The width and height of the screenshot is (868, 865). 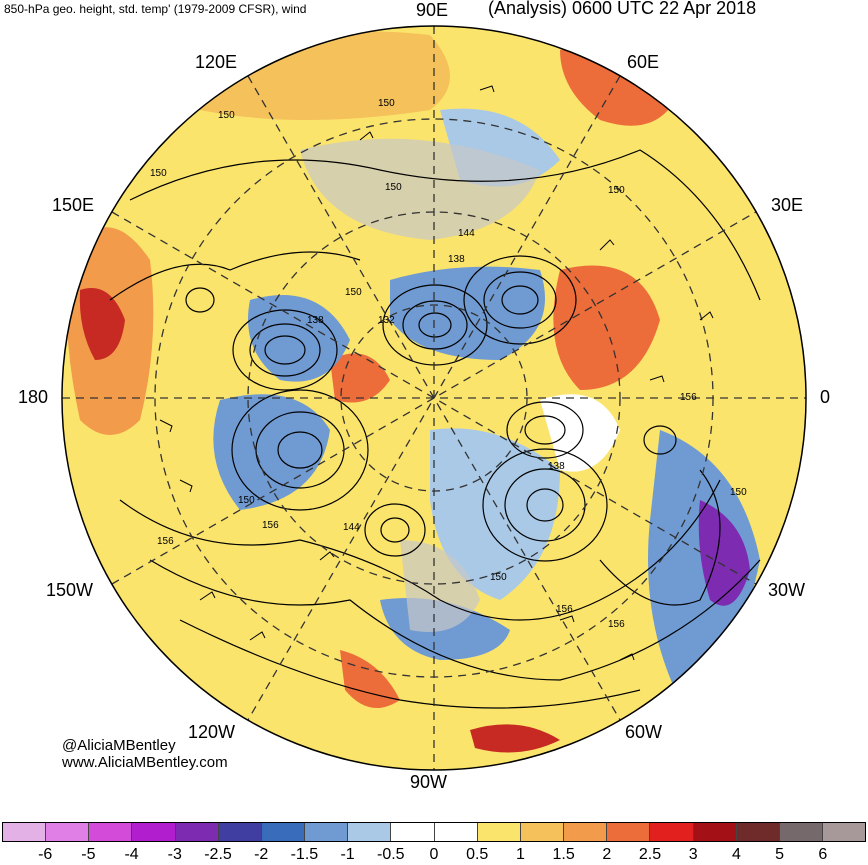 What do you see at coordinates (607, 854) in the screenshot?
I see `colorbar-tick-label: 2` at bounding box center [607, 854].